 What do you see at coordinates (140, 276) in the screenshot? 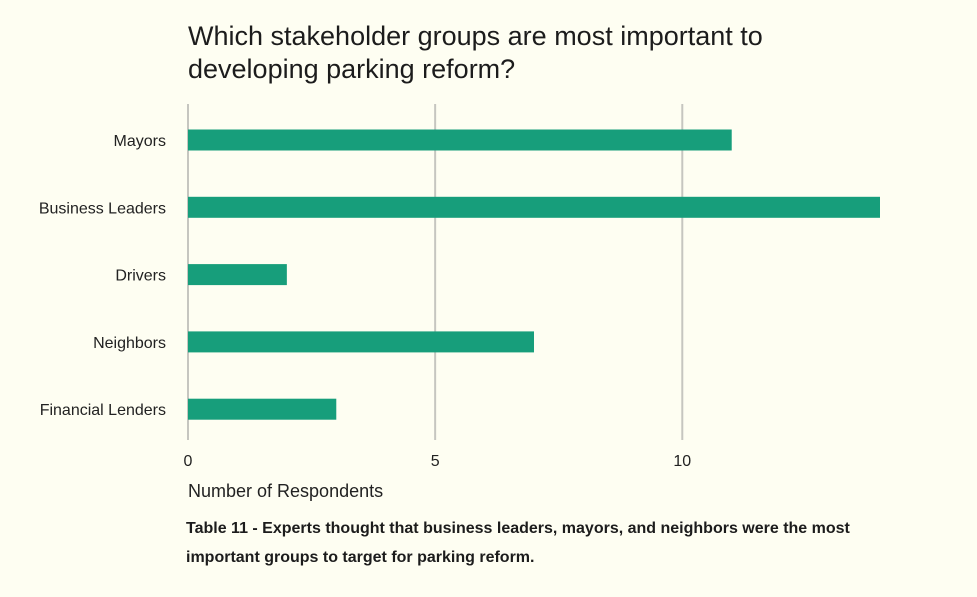
I see `category-label-drivers: Drivers` at bounding box center [140, 276].